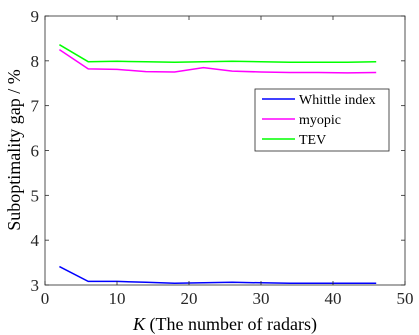 Image resolution: width=419 pixels, height=335 pixels. I want to click on legend-label: TEV, so click(312, 140).